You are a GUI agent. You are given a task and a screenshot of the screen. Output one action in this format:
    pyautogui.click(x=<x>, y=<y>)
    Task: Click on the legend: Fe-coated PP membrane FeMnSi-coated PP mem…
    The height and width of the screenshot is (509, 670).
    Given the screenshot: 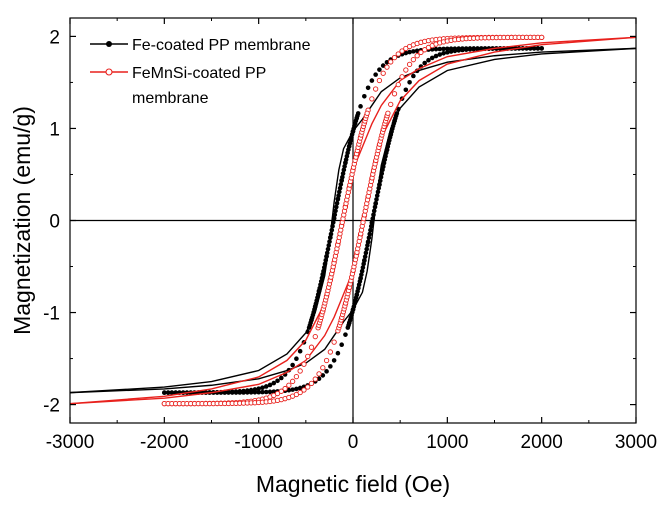 What is the action you would take?
    pyautogui.click(x=200, y=72)
    